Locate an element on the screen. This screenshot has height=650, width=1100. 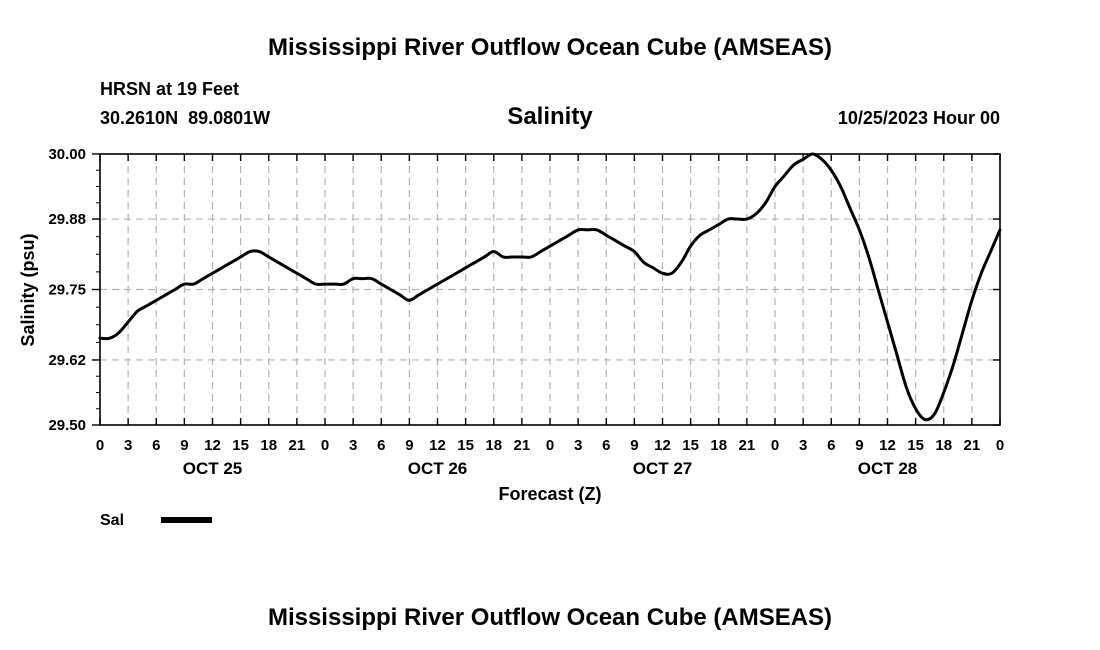
y-axis-title: Salinity (psu) is located at coordinates (28, 289).